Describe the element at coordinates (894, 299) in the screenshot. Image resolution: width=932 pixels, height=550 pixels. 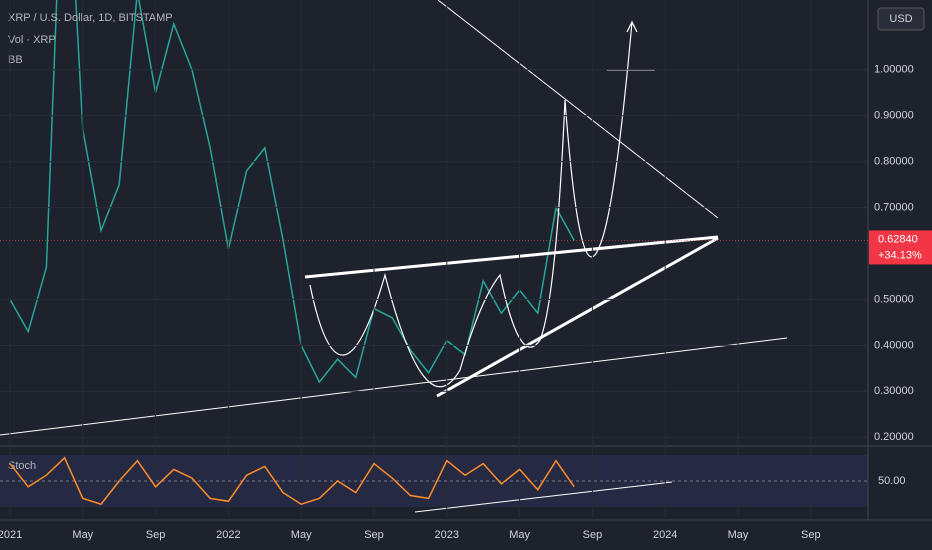
I see `y-tick-label: 0.50000` at that location.